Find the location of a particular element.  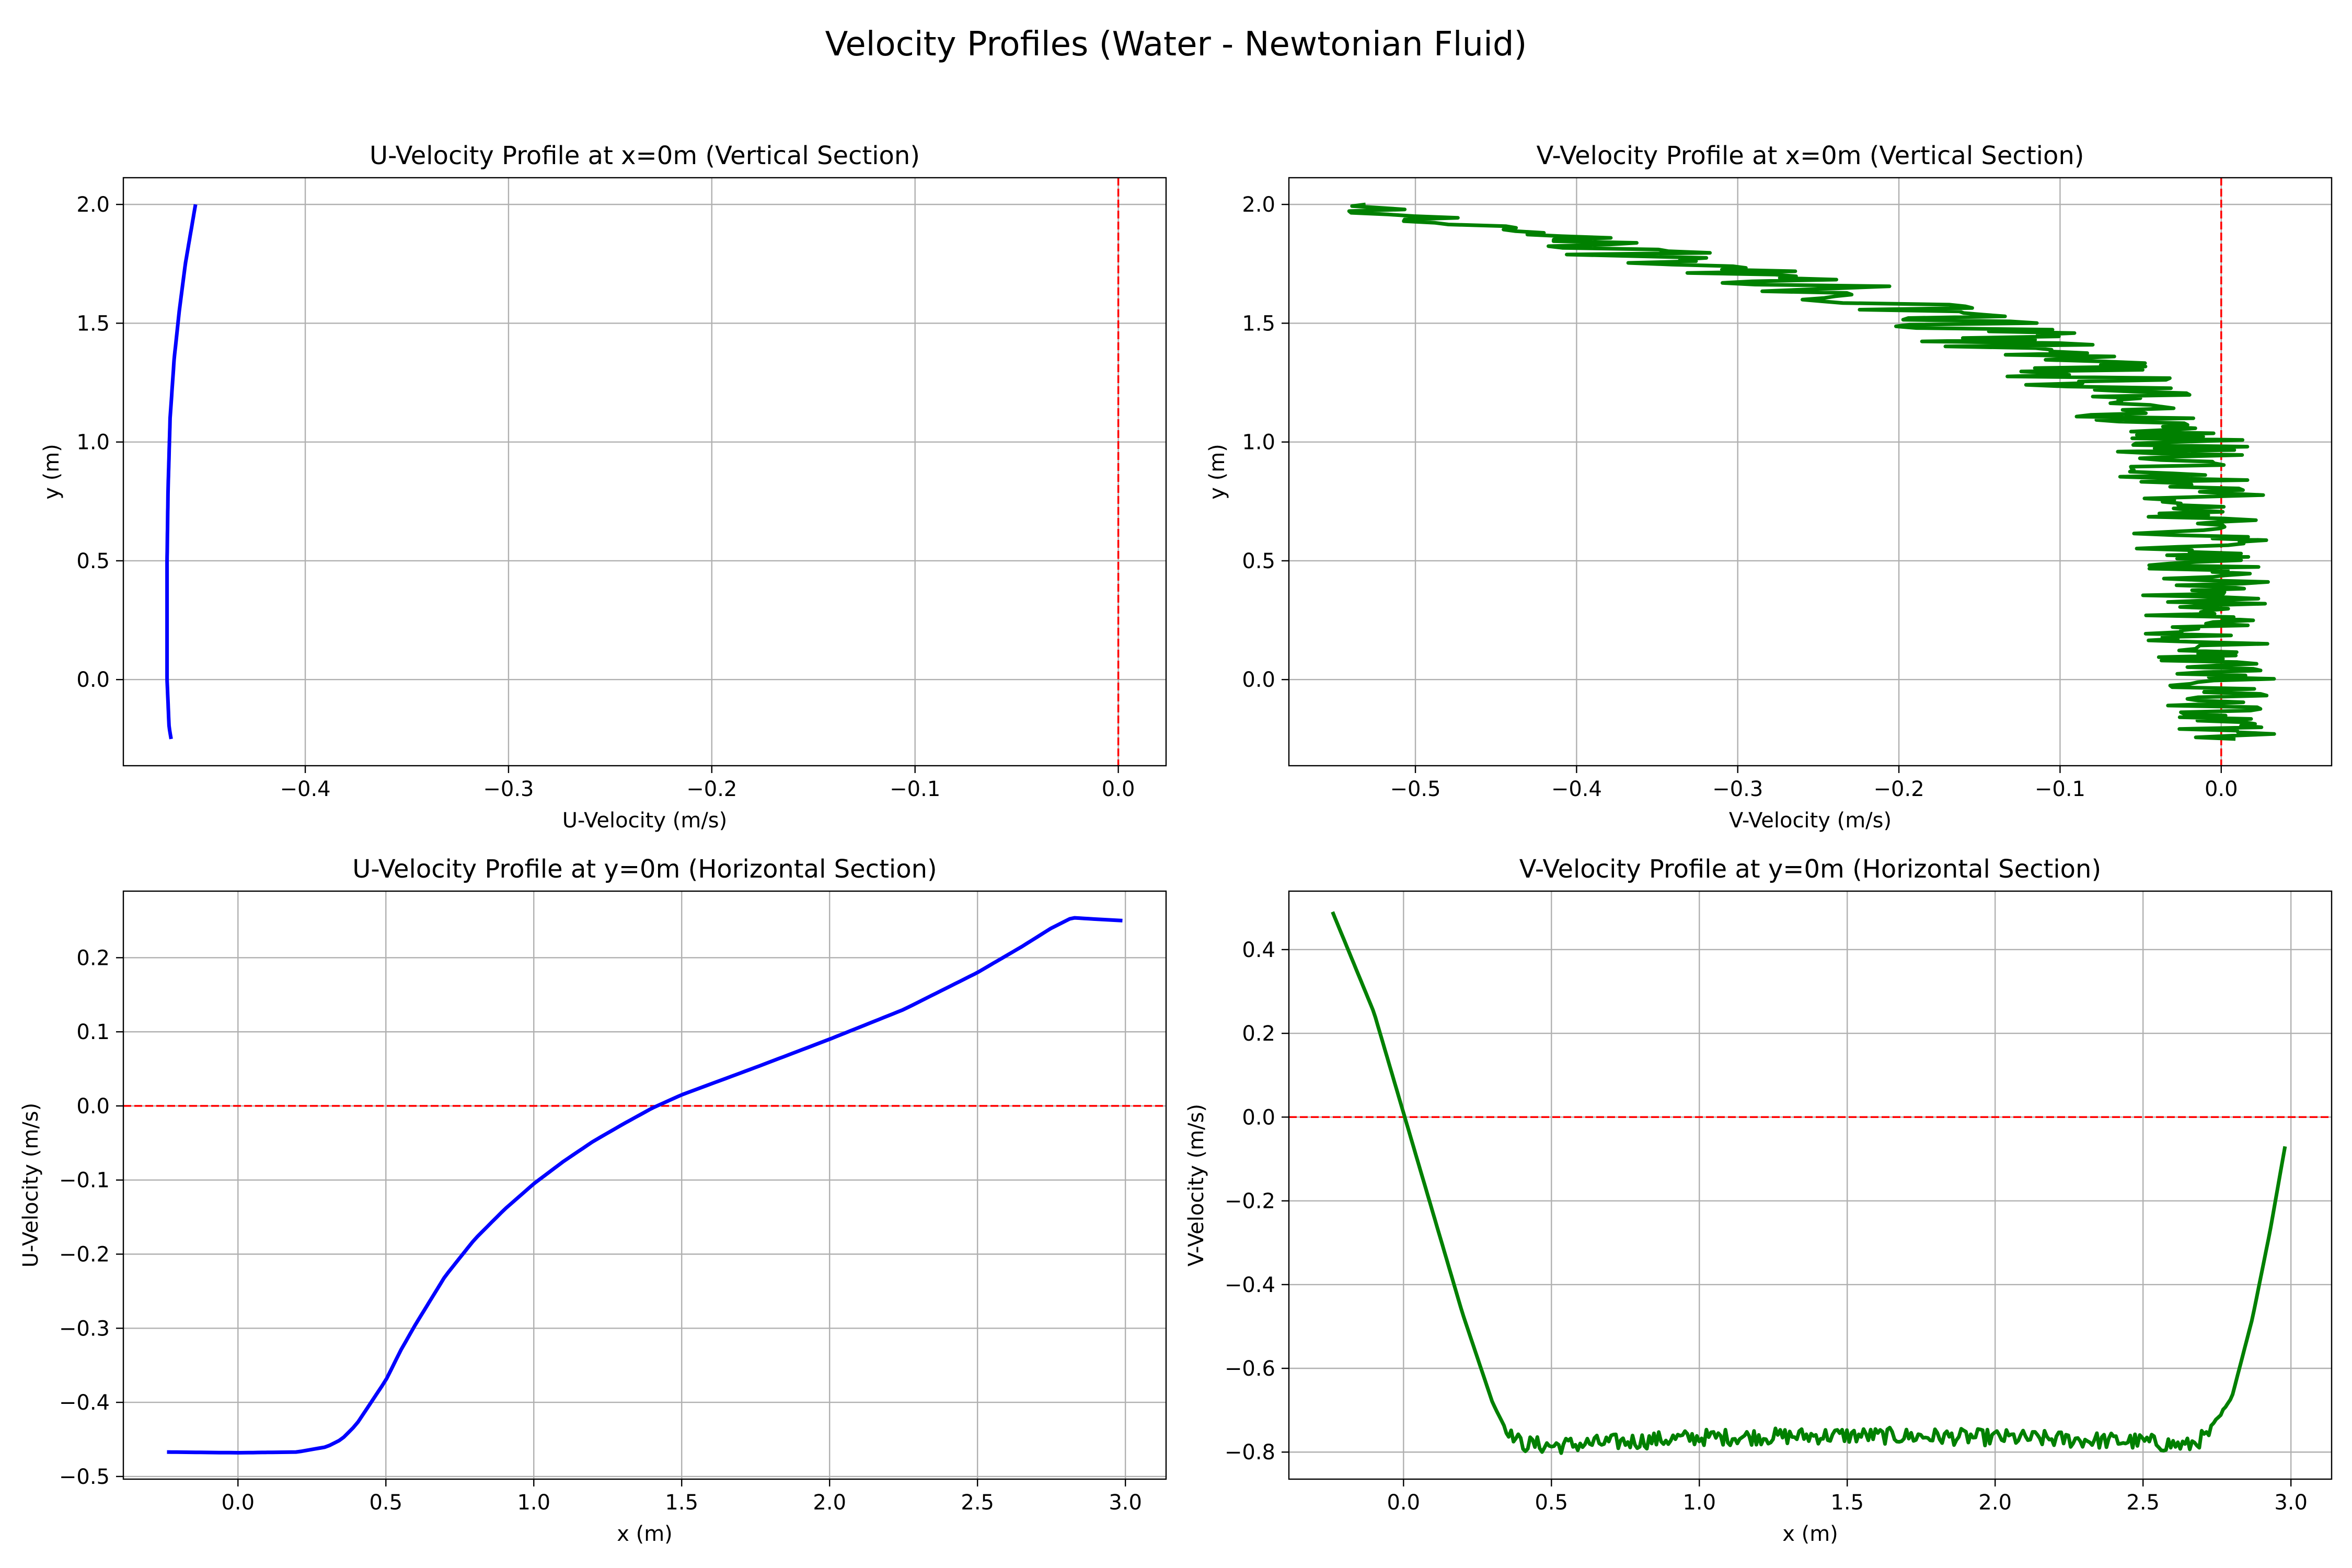

y-axis-label: U-Velocity (m/s) is located at coordinates (31, 1185).